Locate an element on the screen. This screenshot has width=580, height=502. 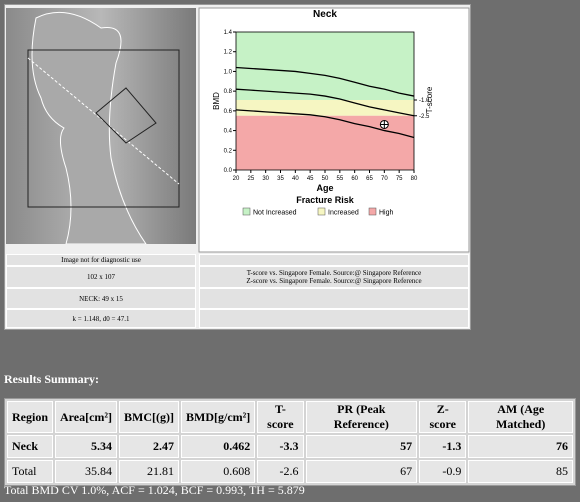
data-cell: -2.6 is located at coordinates (280, 471).